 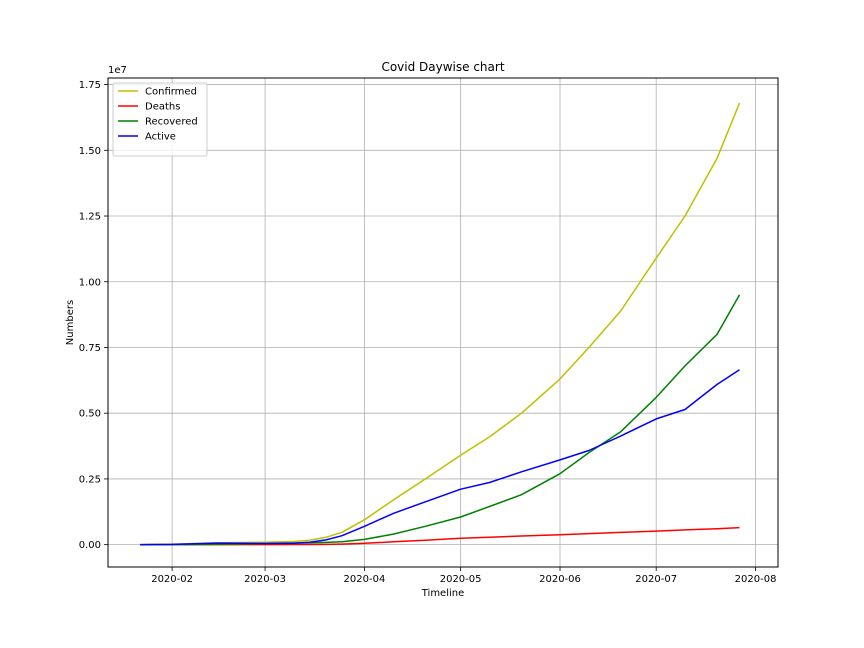 What do you see at coordinates (90, 85) in the screenshot?
I see `y-tick-label: 1.75` at bounding box center [90, 85].